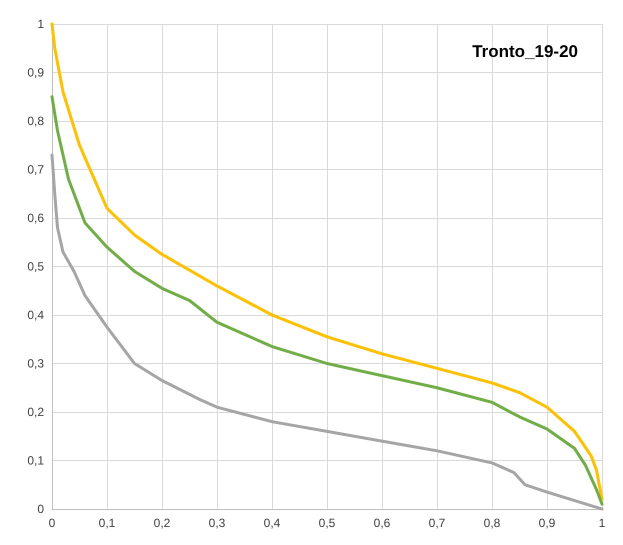  Describe the element at coordinates (35, 121) in the screenshot. I see `y-tick-label: 0,8` at that location.